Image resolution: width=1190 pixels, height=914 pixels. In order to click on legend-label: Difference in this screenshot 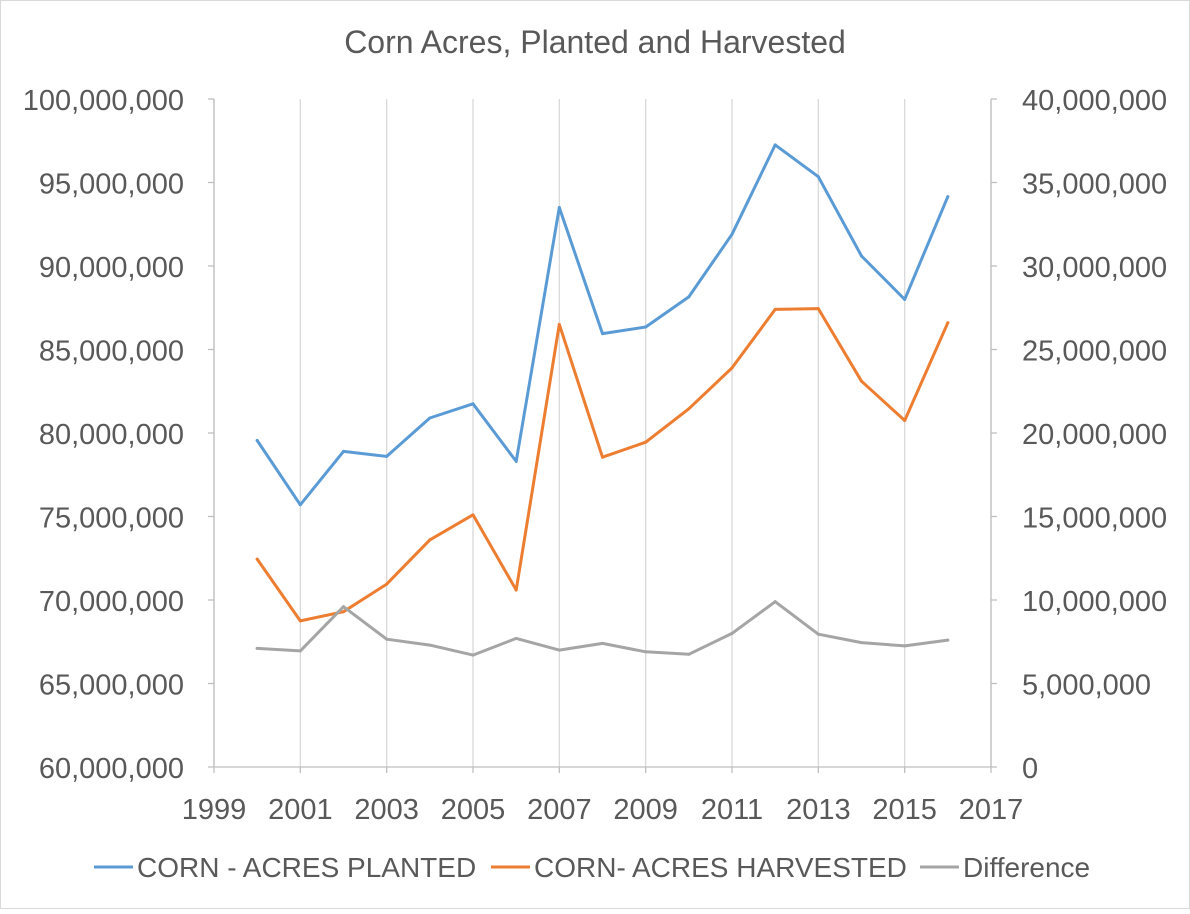, I will do `click(1026, 867)`.